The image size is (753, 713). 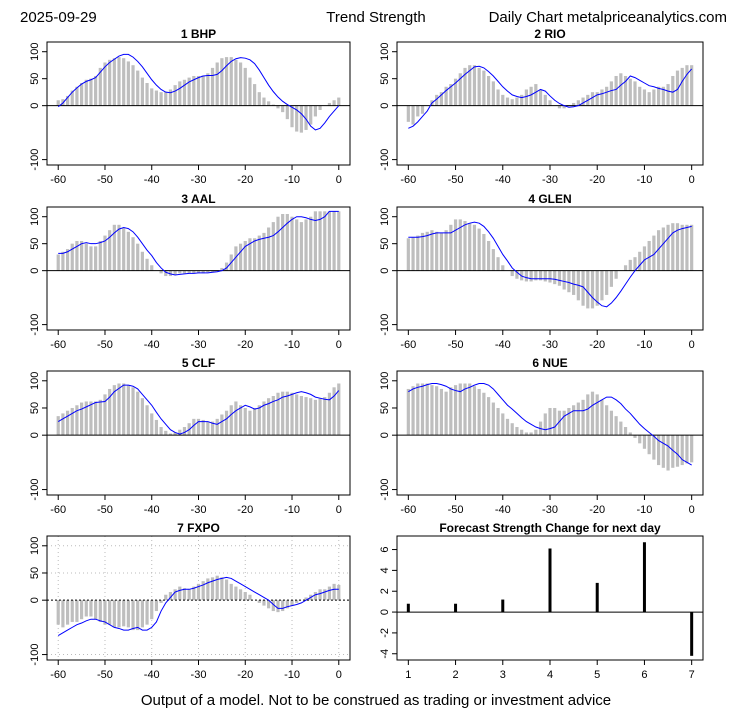 I want to click on panel-title: Forecast Strength Change for next day, so click(x=550, y=528).